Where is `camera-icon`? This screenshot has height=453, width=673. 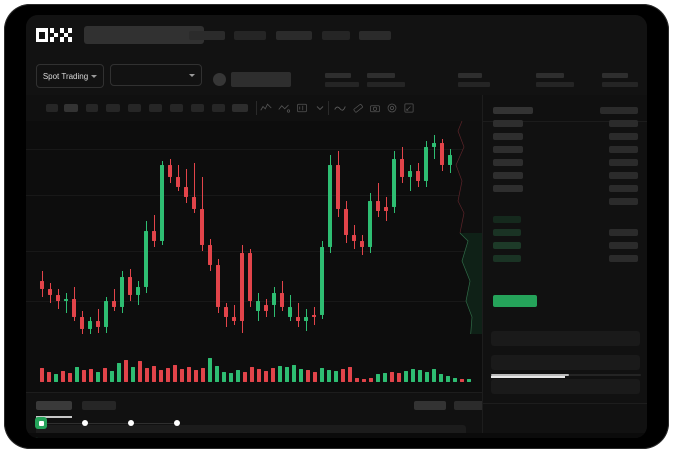
camera-icon is located at coordinates (375, 108).